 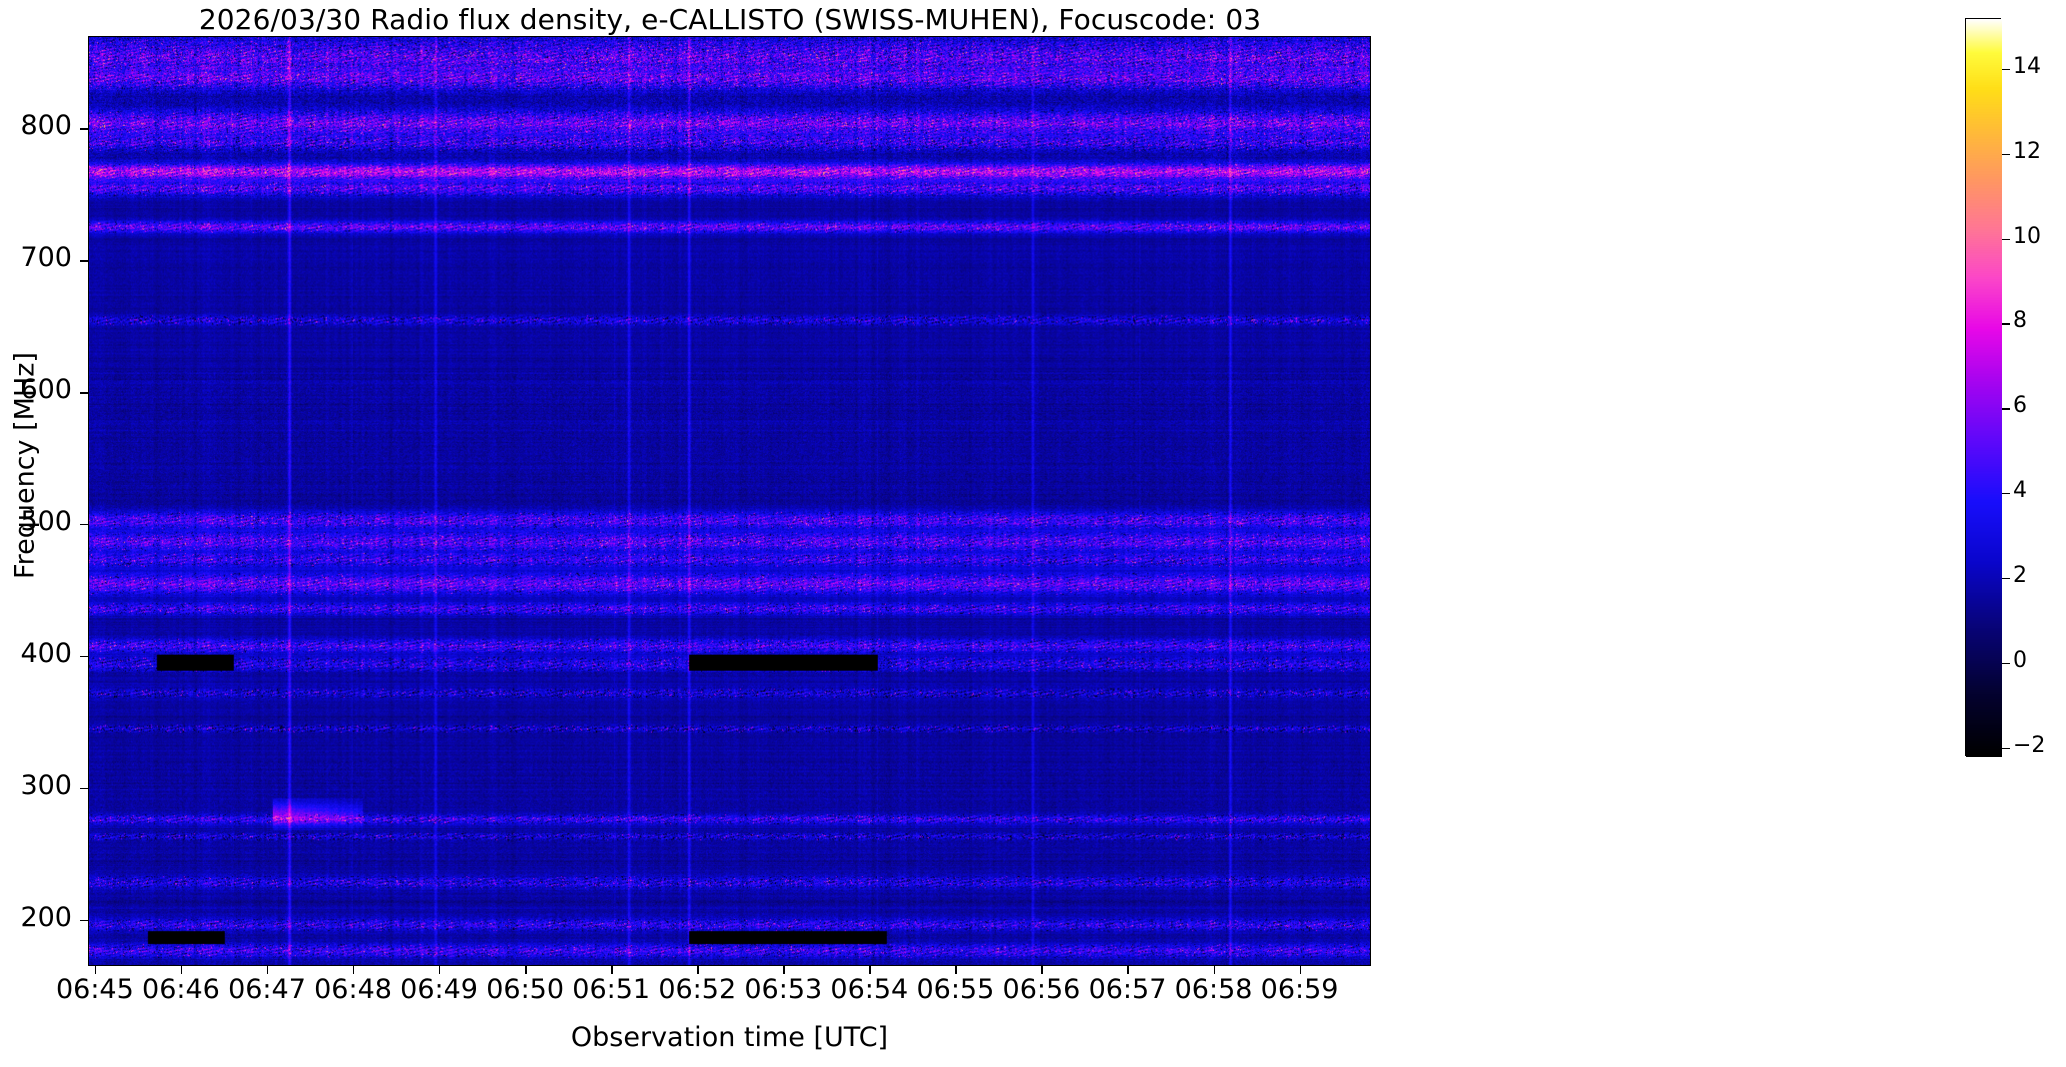 I want to click on x-tick-label: 06:45, so click(x=94, y=989).